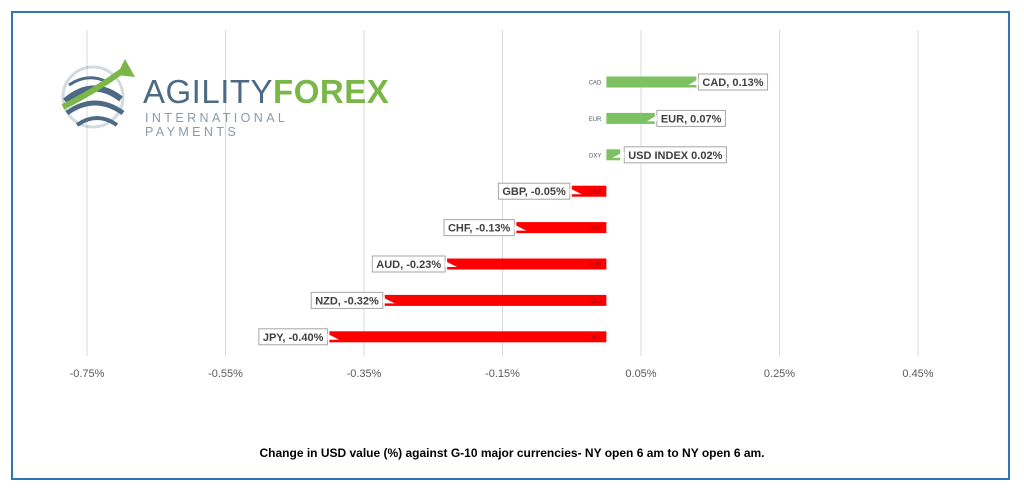 Image resolution: width=1024 pixels, height=488 pixels. What do you see at coordinates (479, 229) in the screenshot?
I see `data-label: CHF, -0.13%` at bounding box center [479, 229].